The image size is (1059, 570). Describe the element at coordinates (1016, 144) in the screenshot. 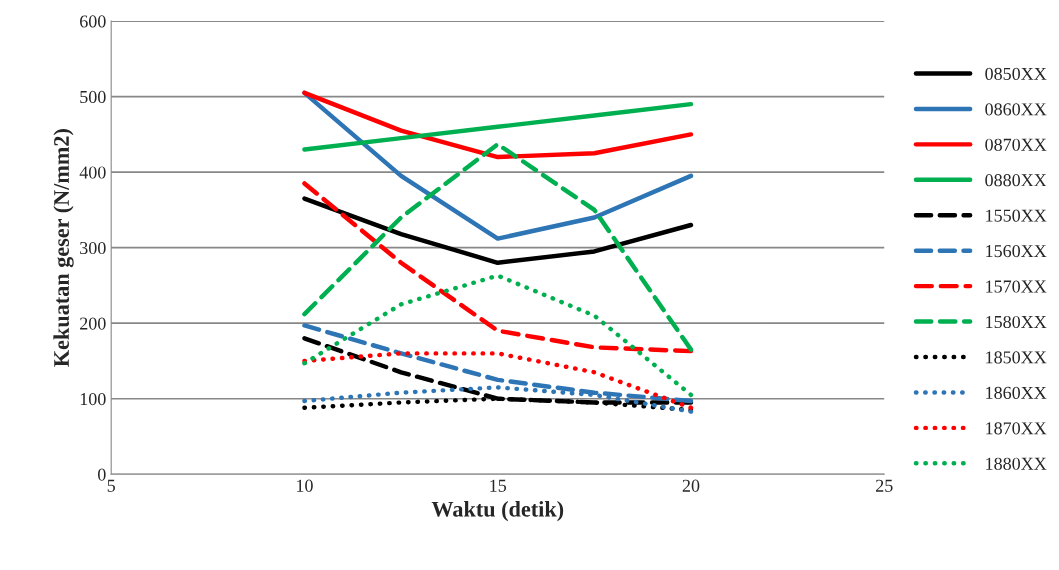

I see `legend-label: 0870XX` at that location.